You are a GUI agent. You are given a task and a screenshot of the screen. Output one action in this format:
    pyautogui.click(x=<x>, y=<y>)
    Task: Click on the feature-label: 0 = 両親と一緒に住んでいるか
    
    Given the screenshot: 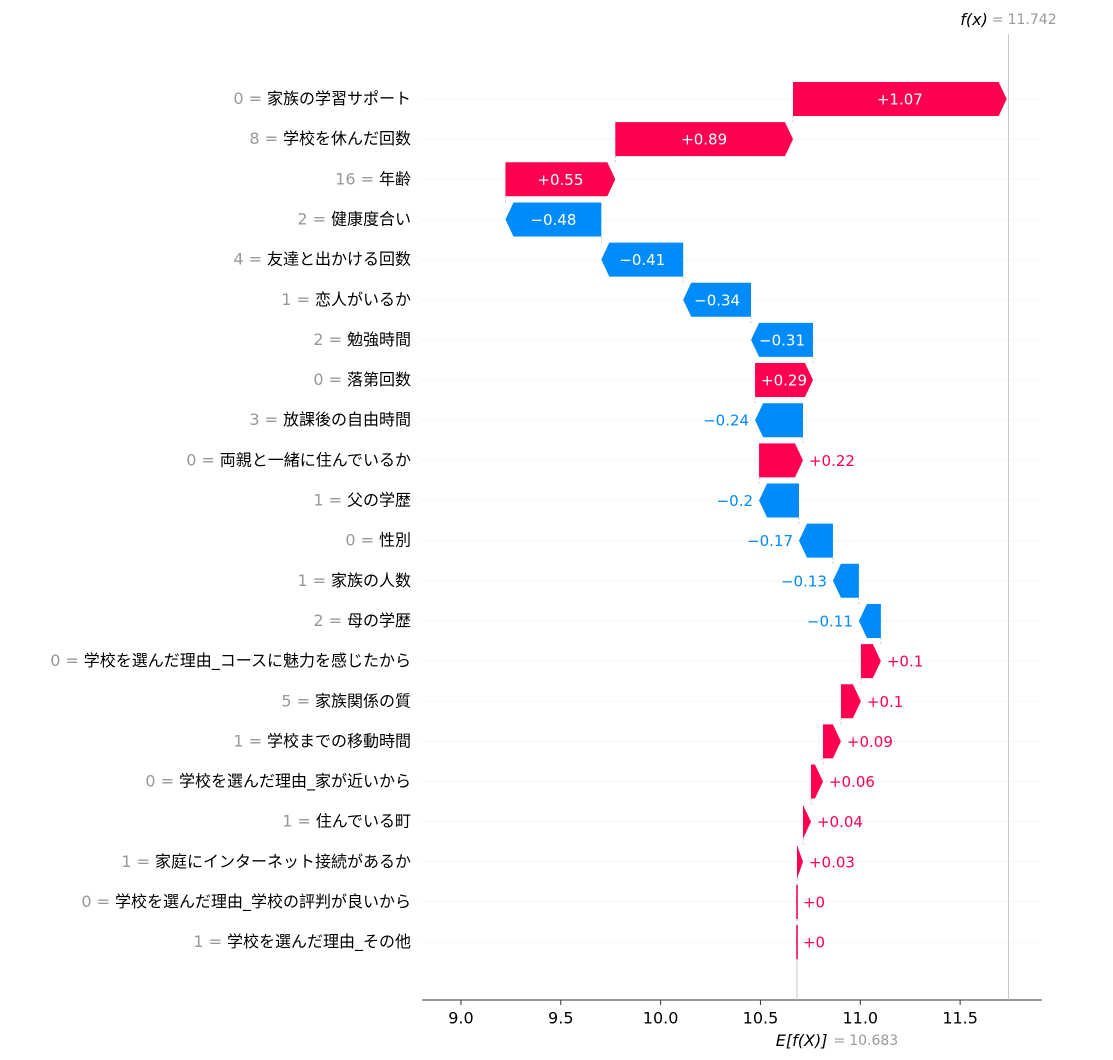 What is the action you would take?
    pyautogui.click(x=298, y=459)
    